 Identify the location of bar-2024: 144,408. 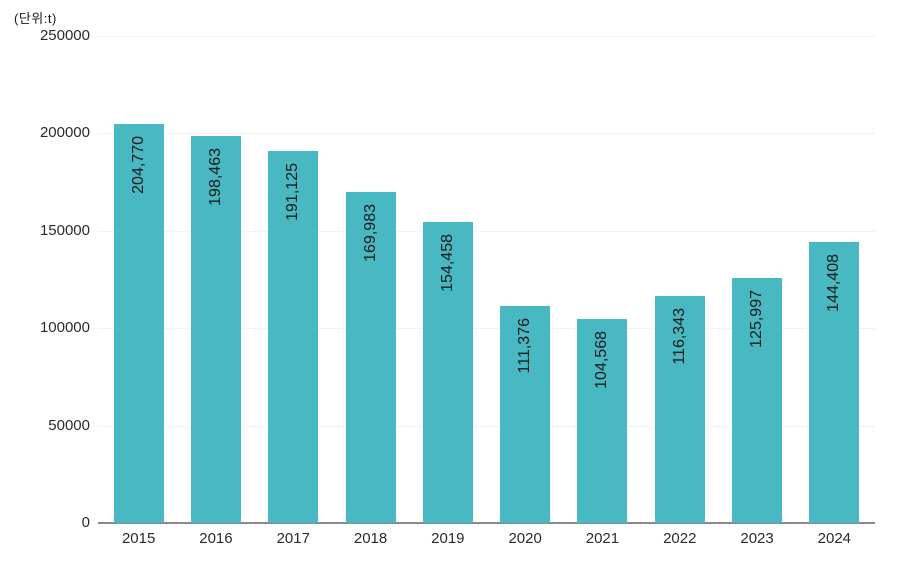
(834, 382).